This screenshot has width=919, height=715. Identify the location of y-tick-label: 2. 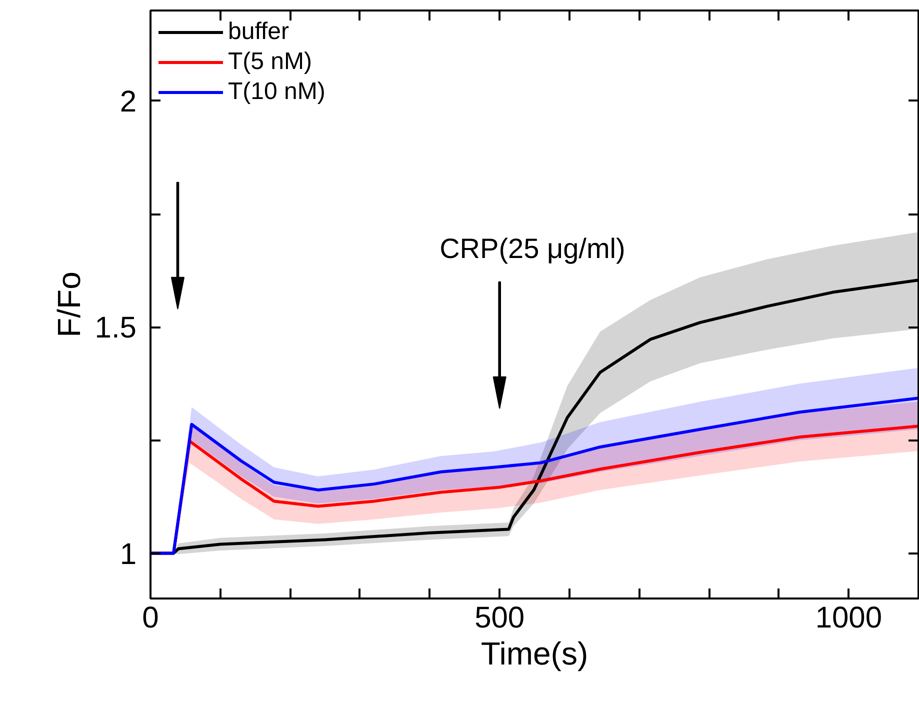
(128, 101).